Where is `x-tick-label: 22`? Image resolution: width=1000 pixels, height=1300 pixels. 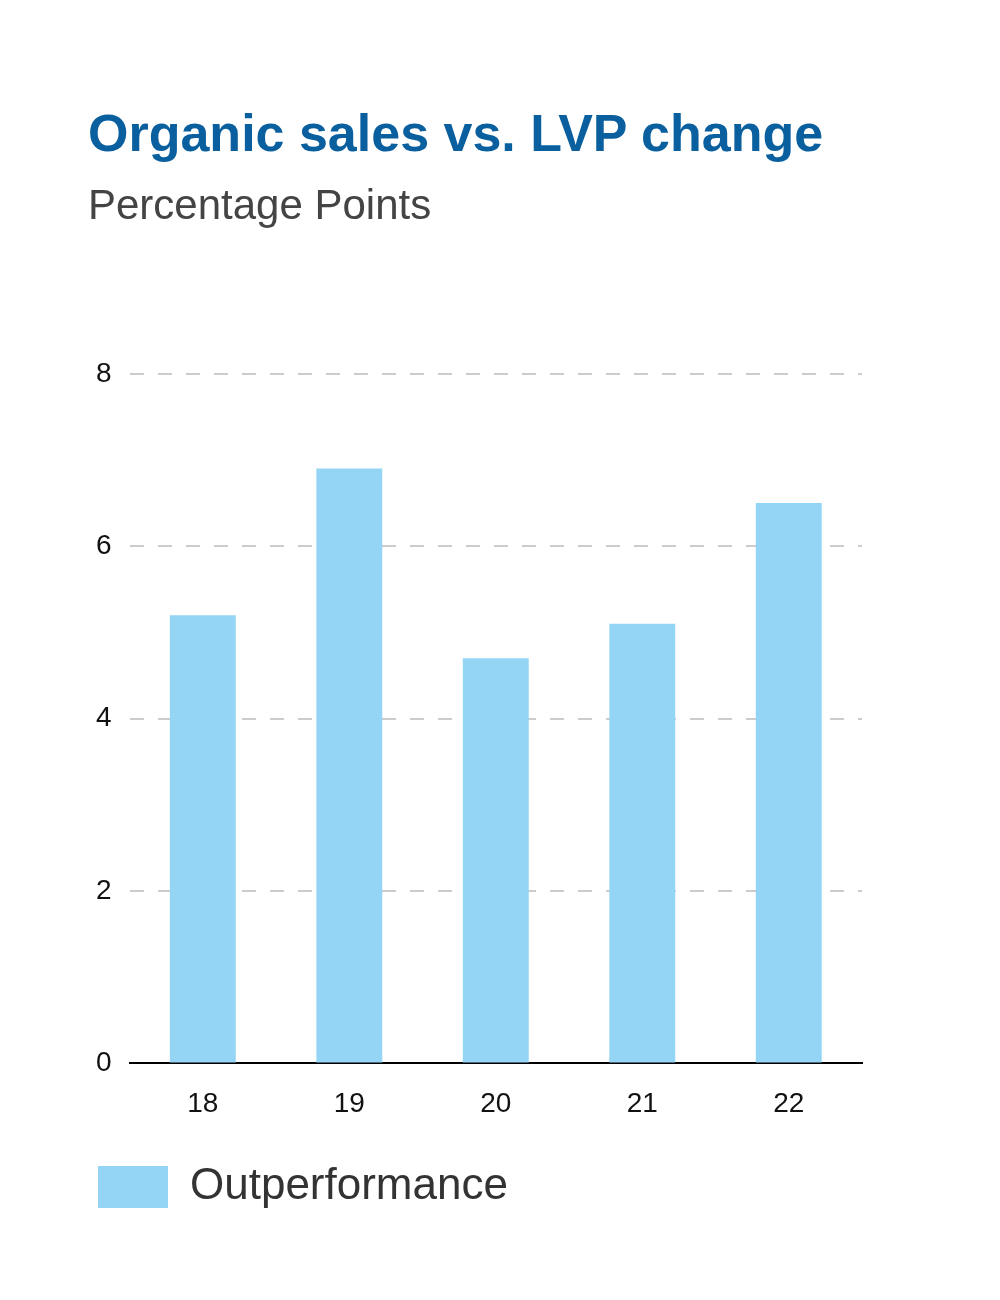
x-tick-label: 22 is located at coordinates (789, 1102).